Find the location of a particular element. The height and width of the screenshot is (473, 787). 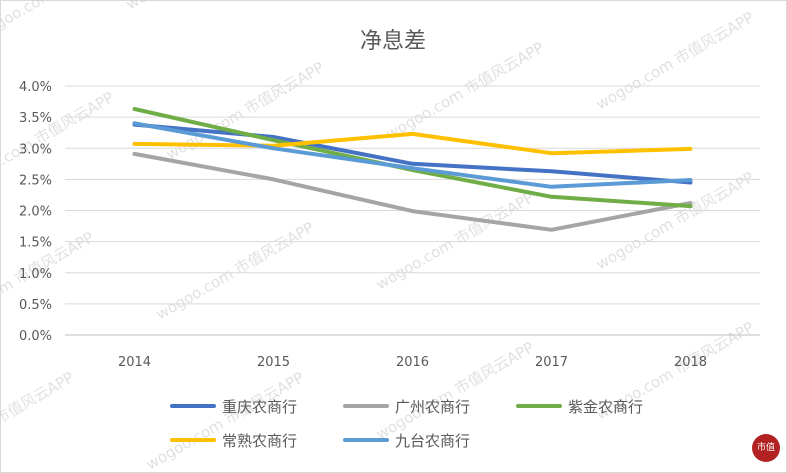

y-tick-label: 4.0% is located at coordinates (35, 87).